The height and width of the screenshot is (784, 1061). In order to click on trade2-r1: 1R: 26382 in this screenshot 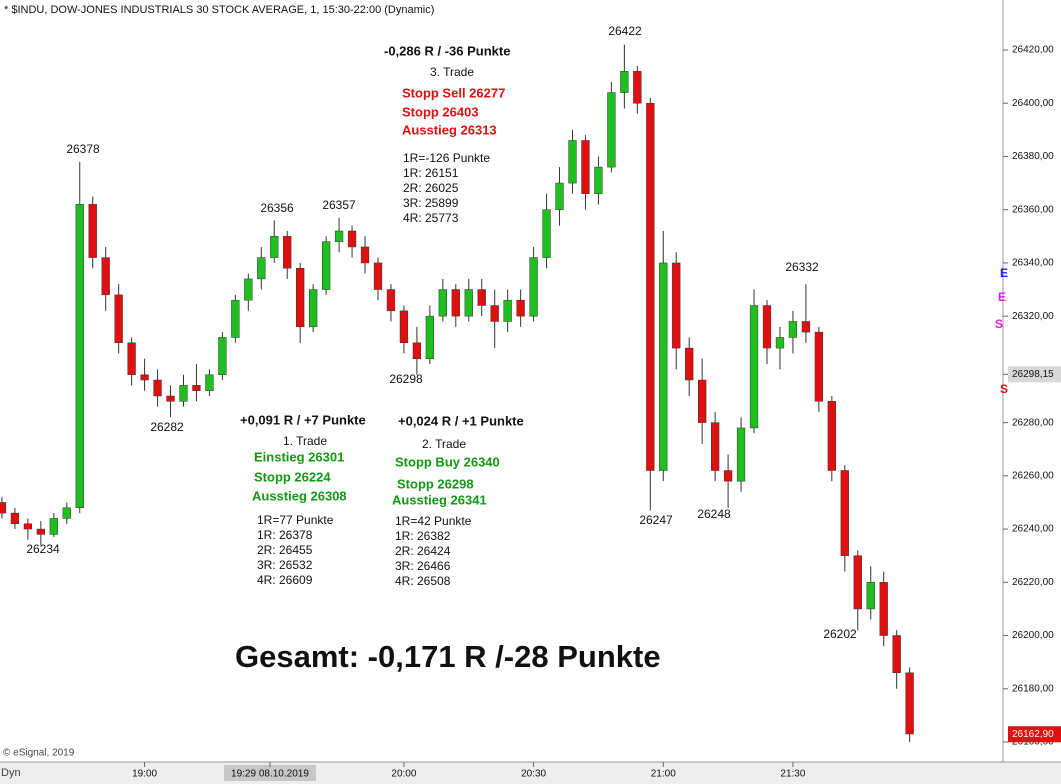, I will do `click(423, 536)`.